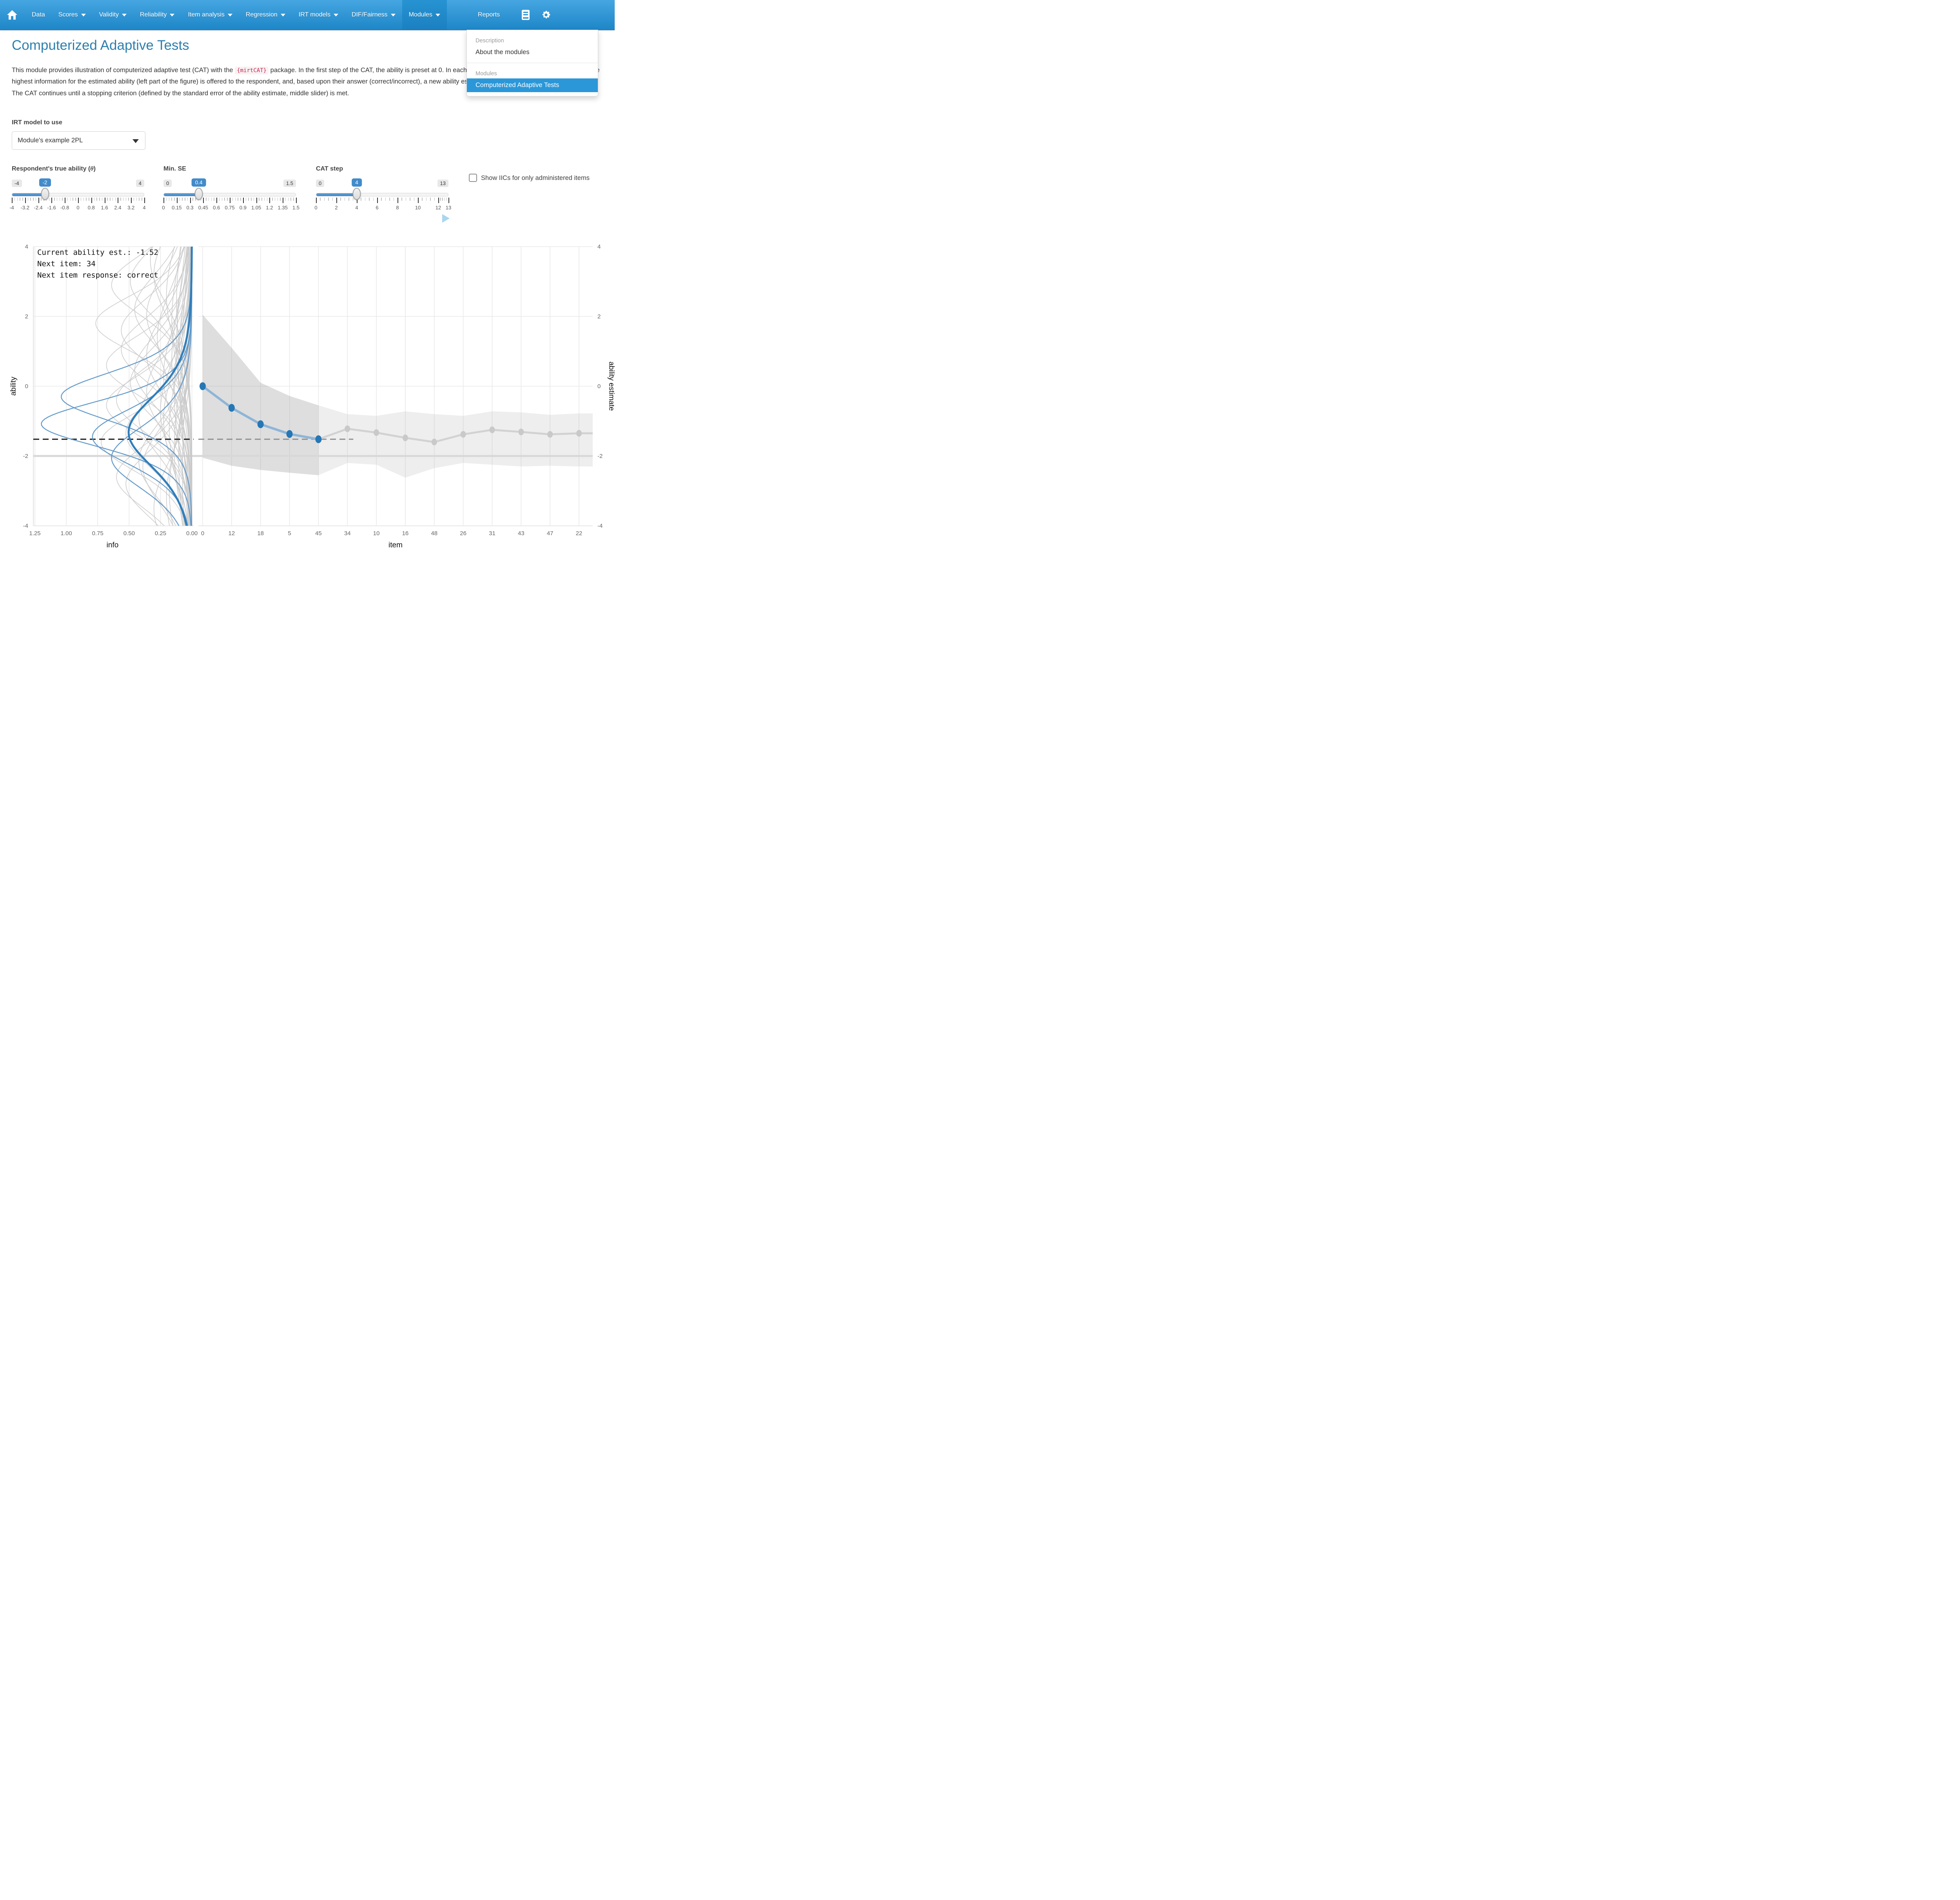  I want to click on slider-tick-label: 1.5, so click(296, 208).